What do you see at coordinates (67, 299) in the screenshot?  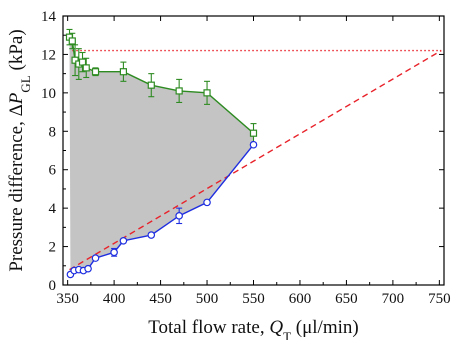 I see `x-tick-label: 350` at bounding box center [67, 299].